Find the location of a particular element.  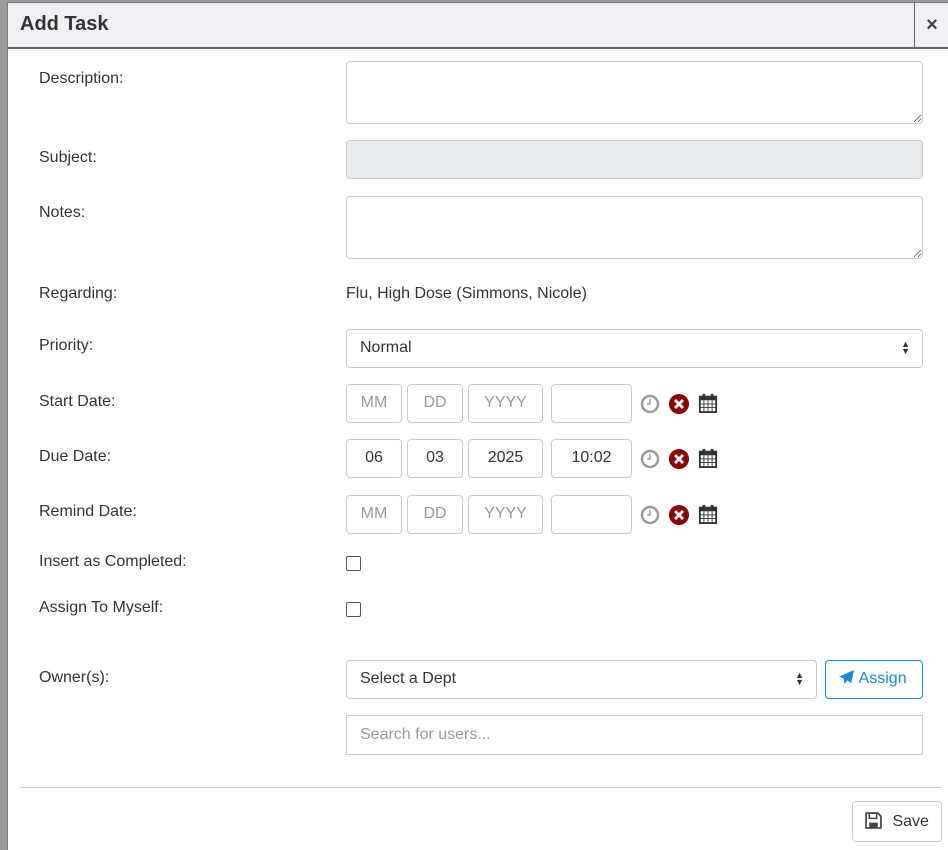

due-year-input: 2025 is located at coordinates (505, 458).